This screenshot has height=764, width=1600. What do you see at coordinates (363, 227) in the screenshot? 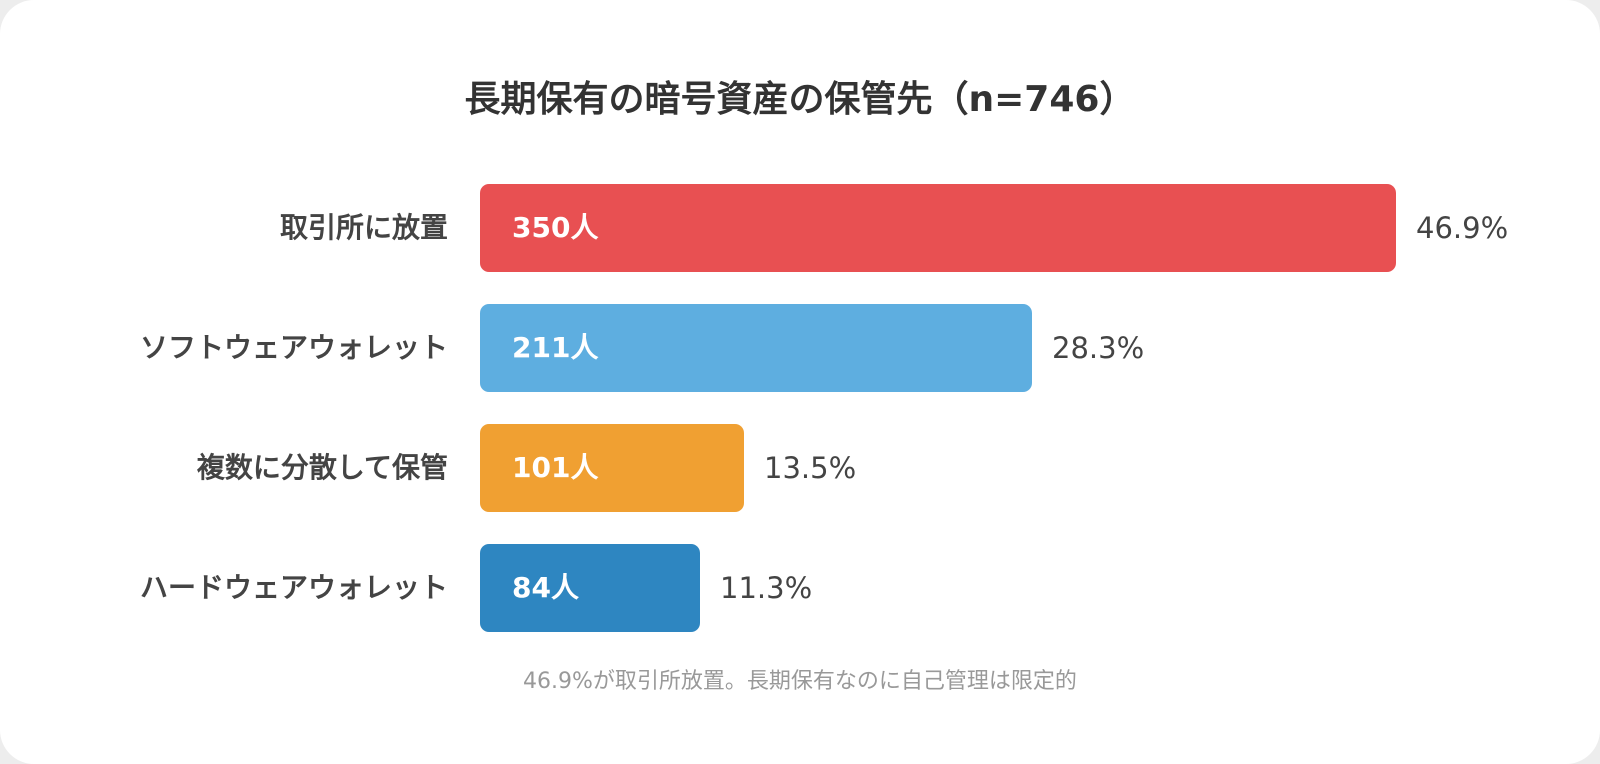
I see `category-label: 取引所に放置` at bounding box center [363, 227].